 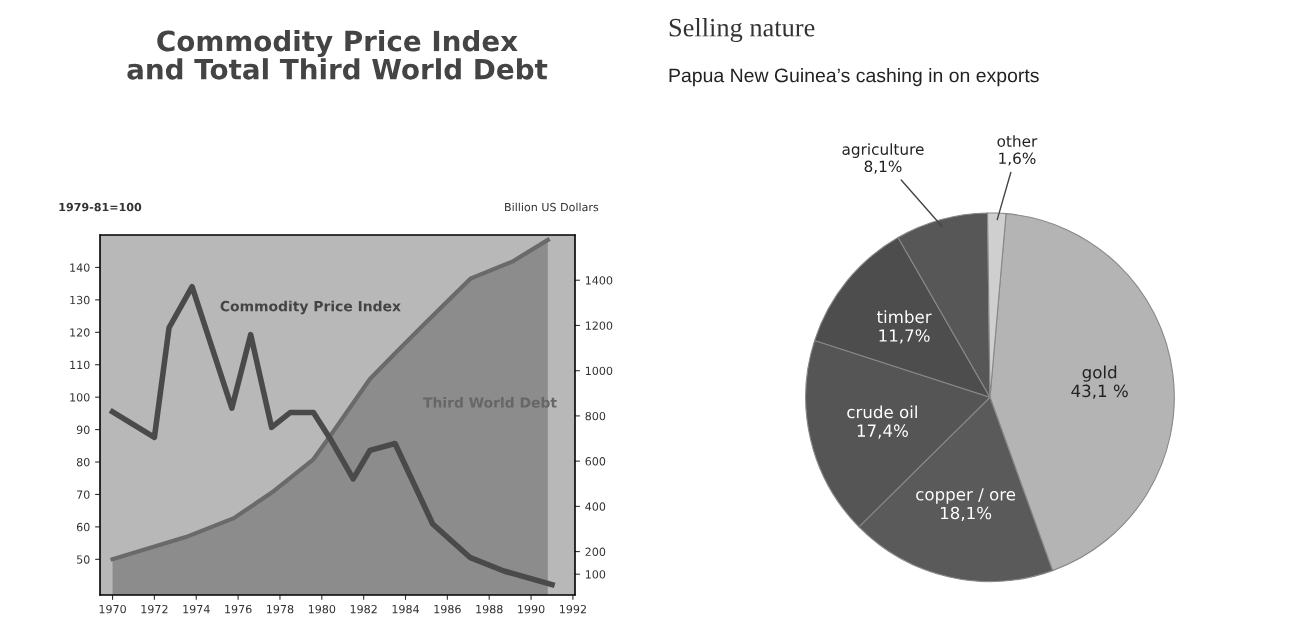 I want to click on y-axis-title: 1979-81=100, so click(x=100, y=207).